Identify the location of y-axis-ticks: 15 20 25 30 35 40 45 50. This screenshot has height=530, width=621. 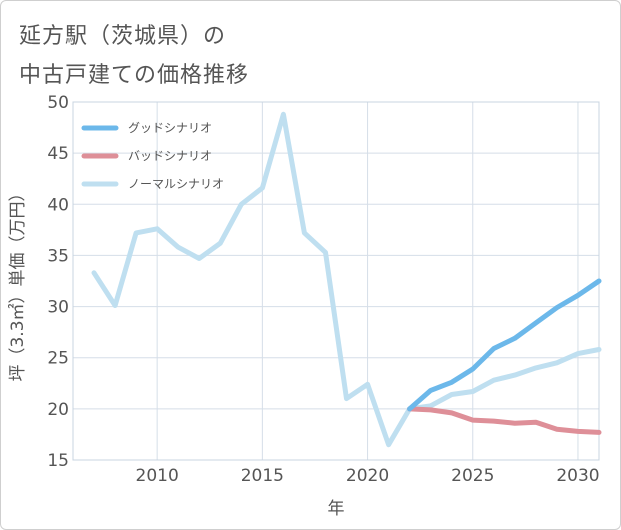
(58, 282).